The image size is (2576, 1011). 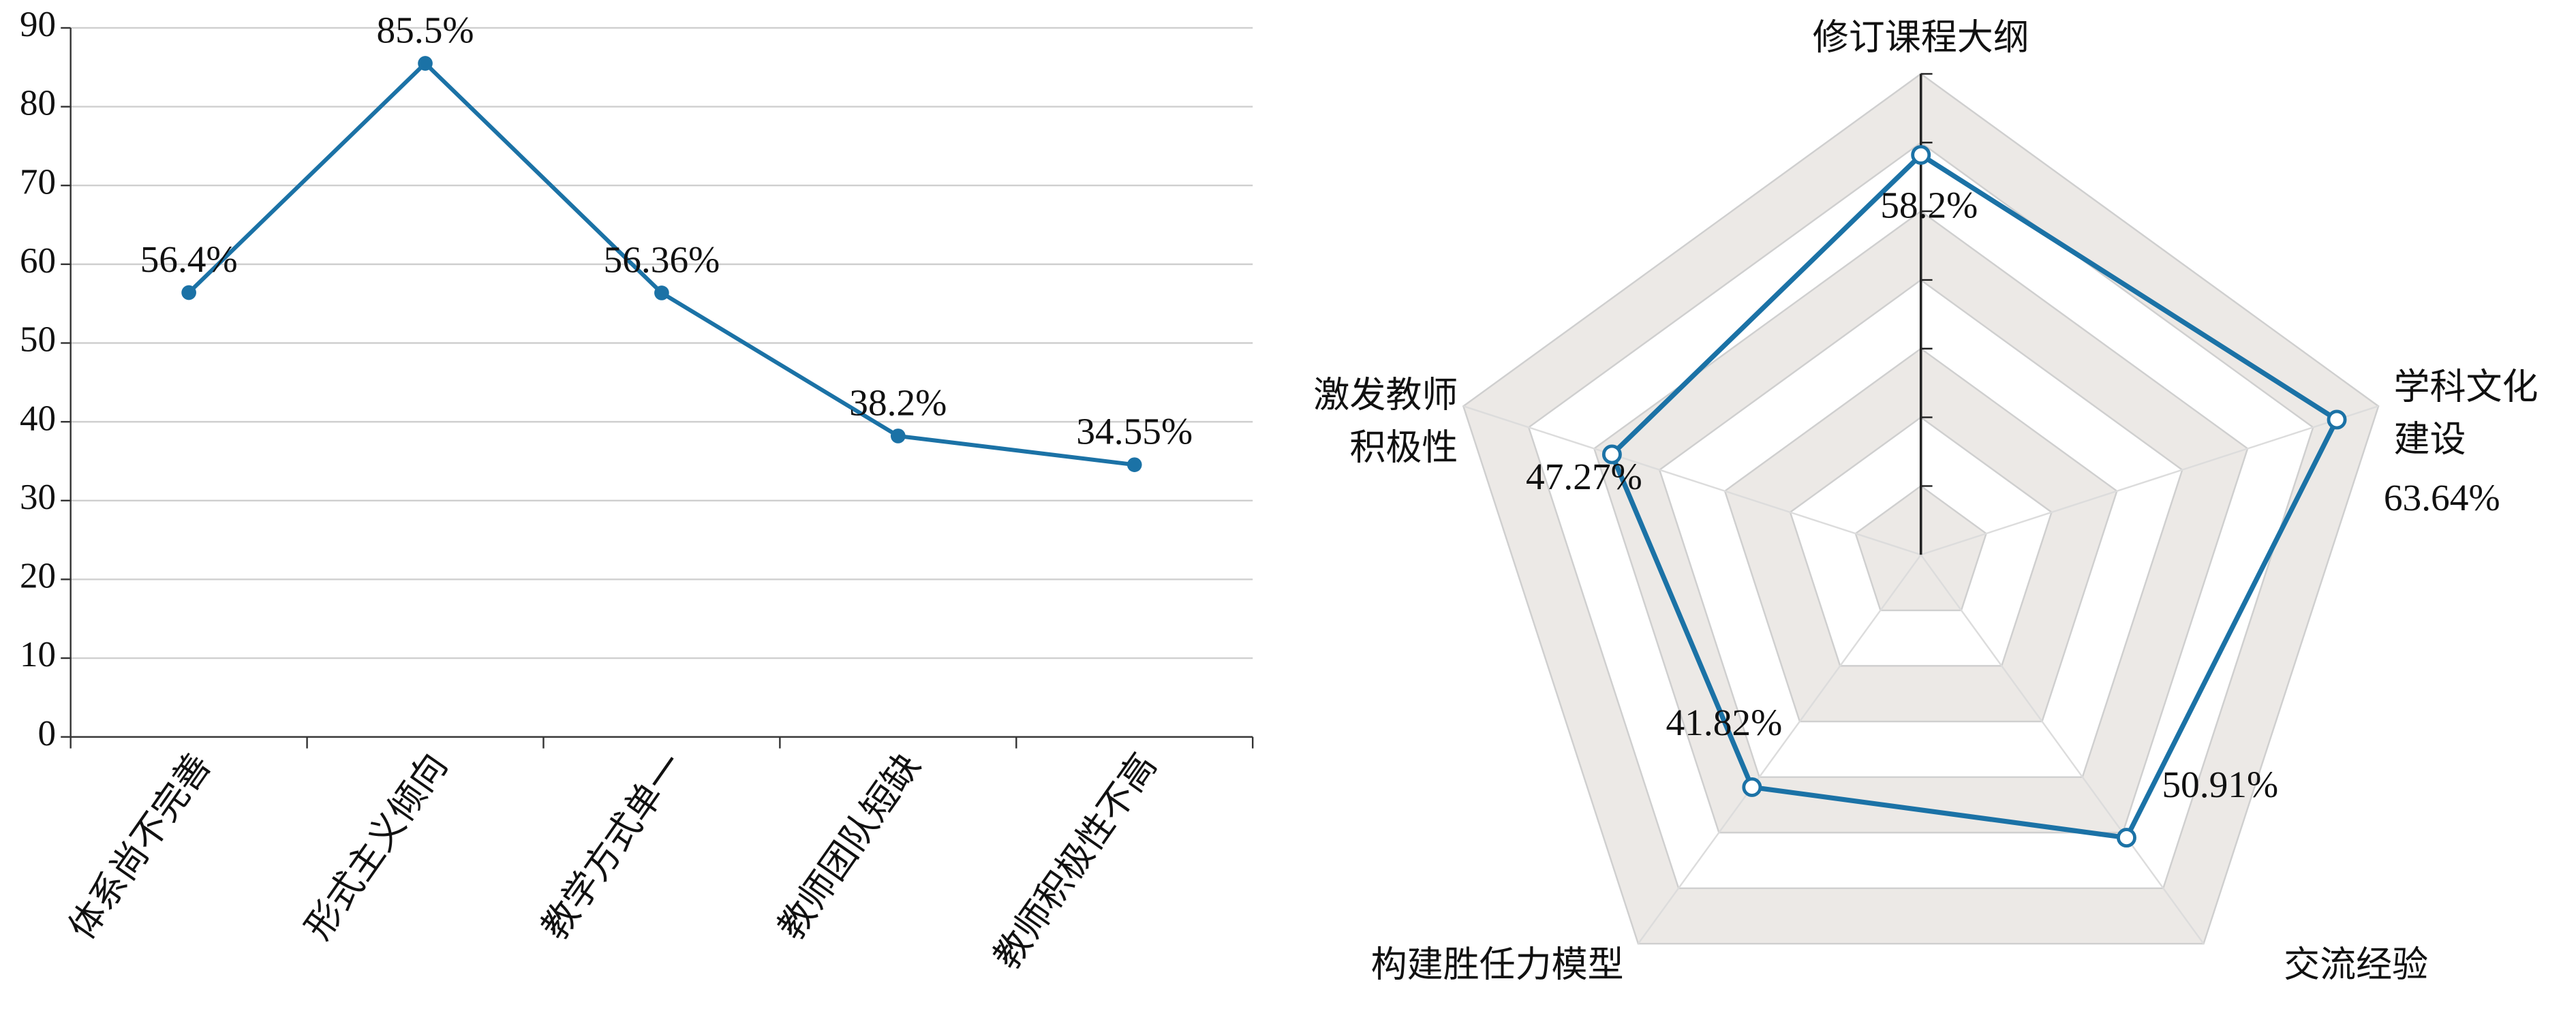 I want to click on data-label: 34.55%, so click(x=1134, y=431).